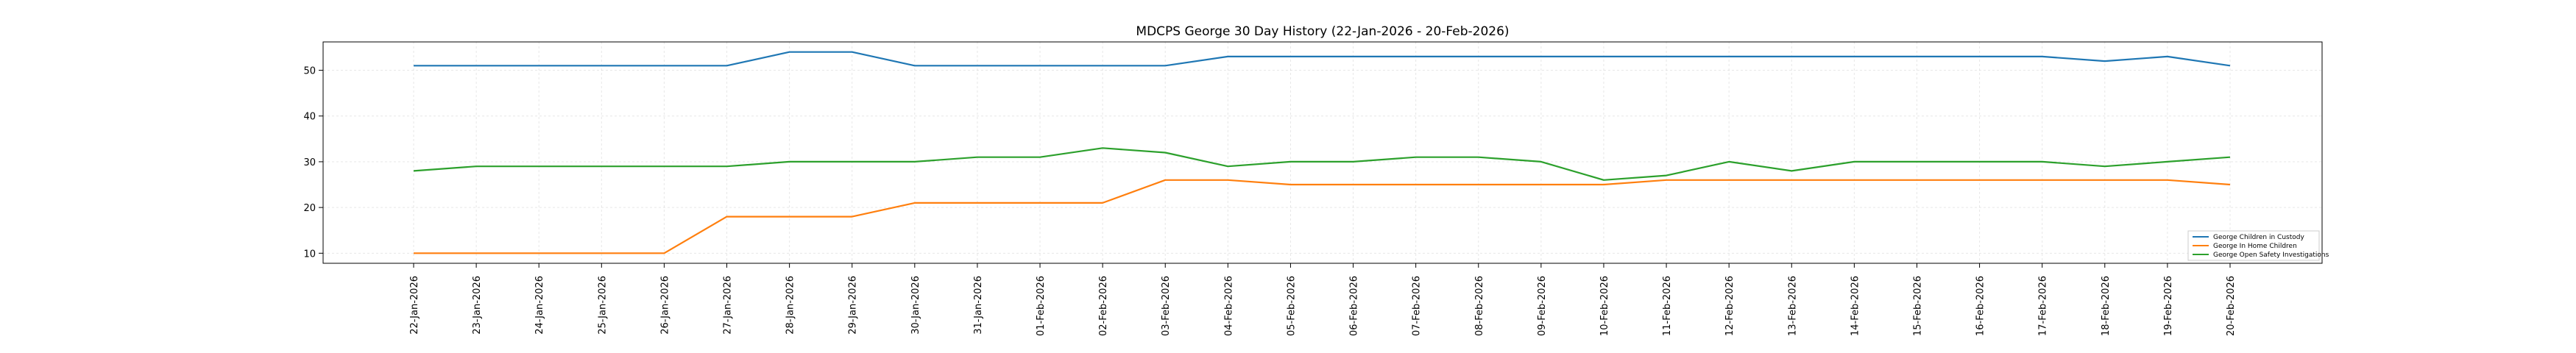 This screenshot has width=2576, height=353. I want to click on legend-label: George In Home Children, so click(2255, 247).